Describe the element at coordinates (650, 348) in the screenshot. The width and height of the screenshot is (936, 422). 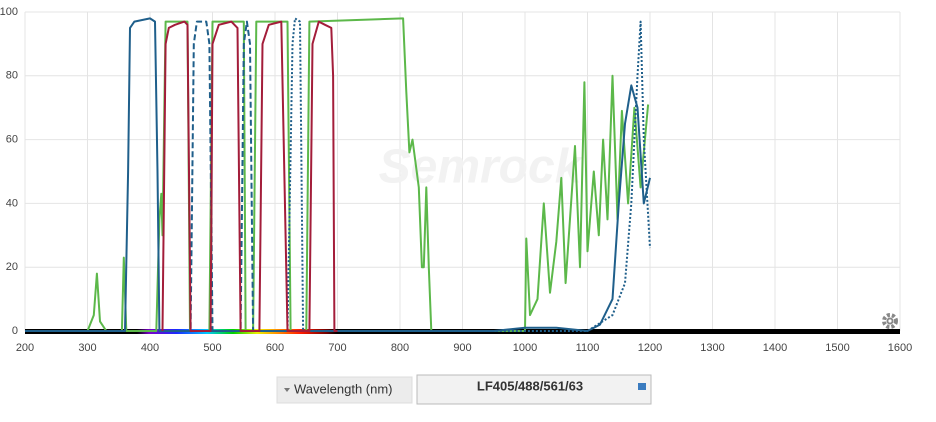
I see `x-tick-label: 1200` at that location.